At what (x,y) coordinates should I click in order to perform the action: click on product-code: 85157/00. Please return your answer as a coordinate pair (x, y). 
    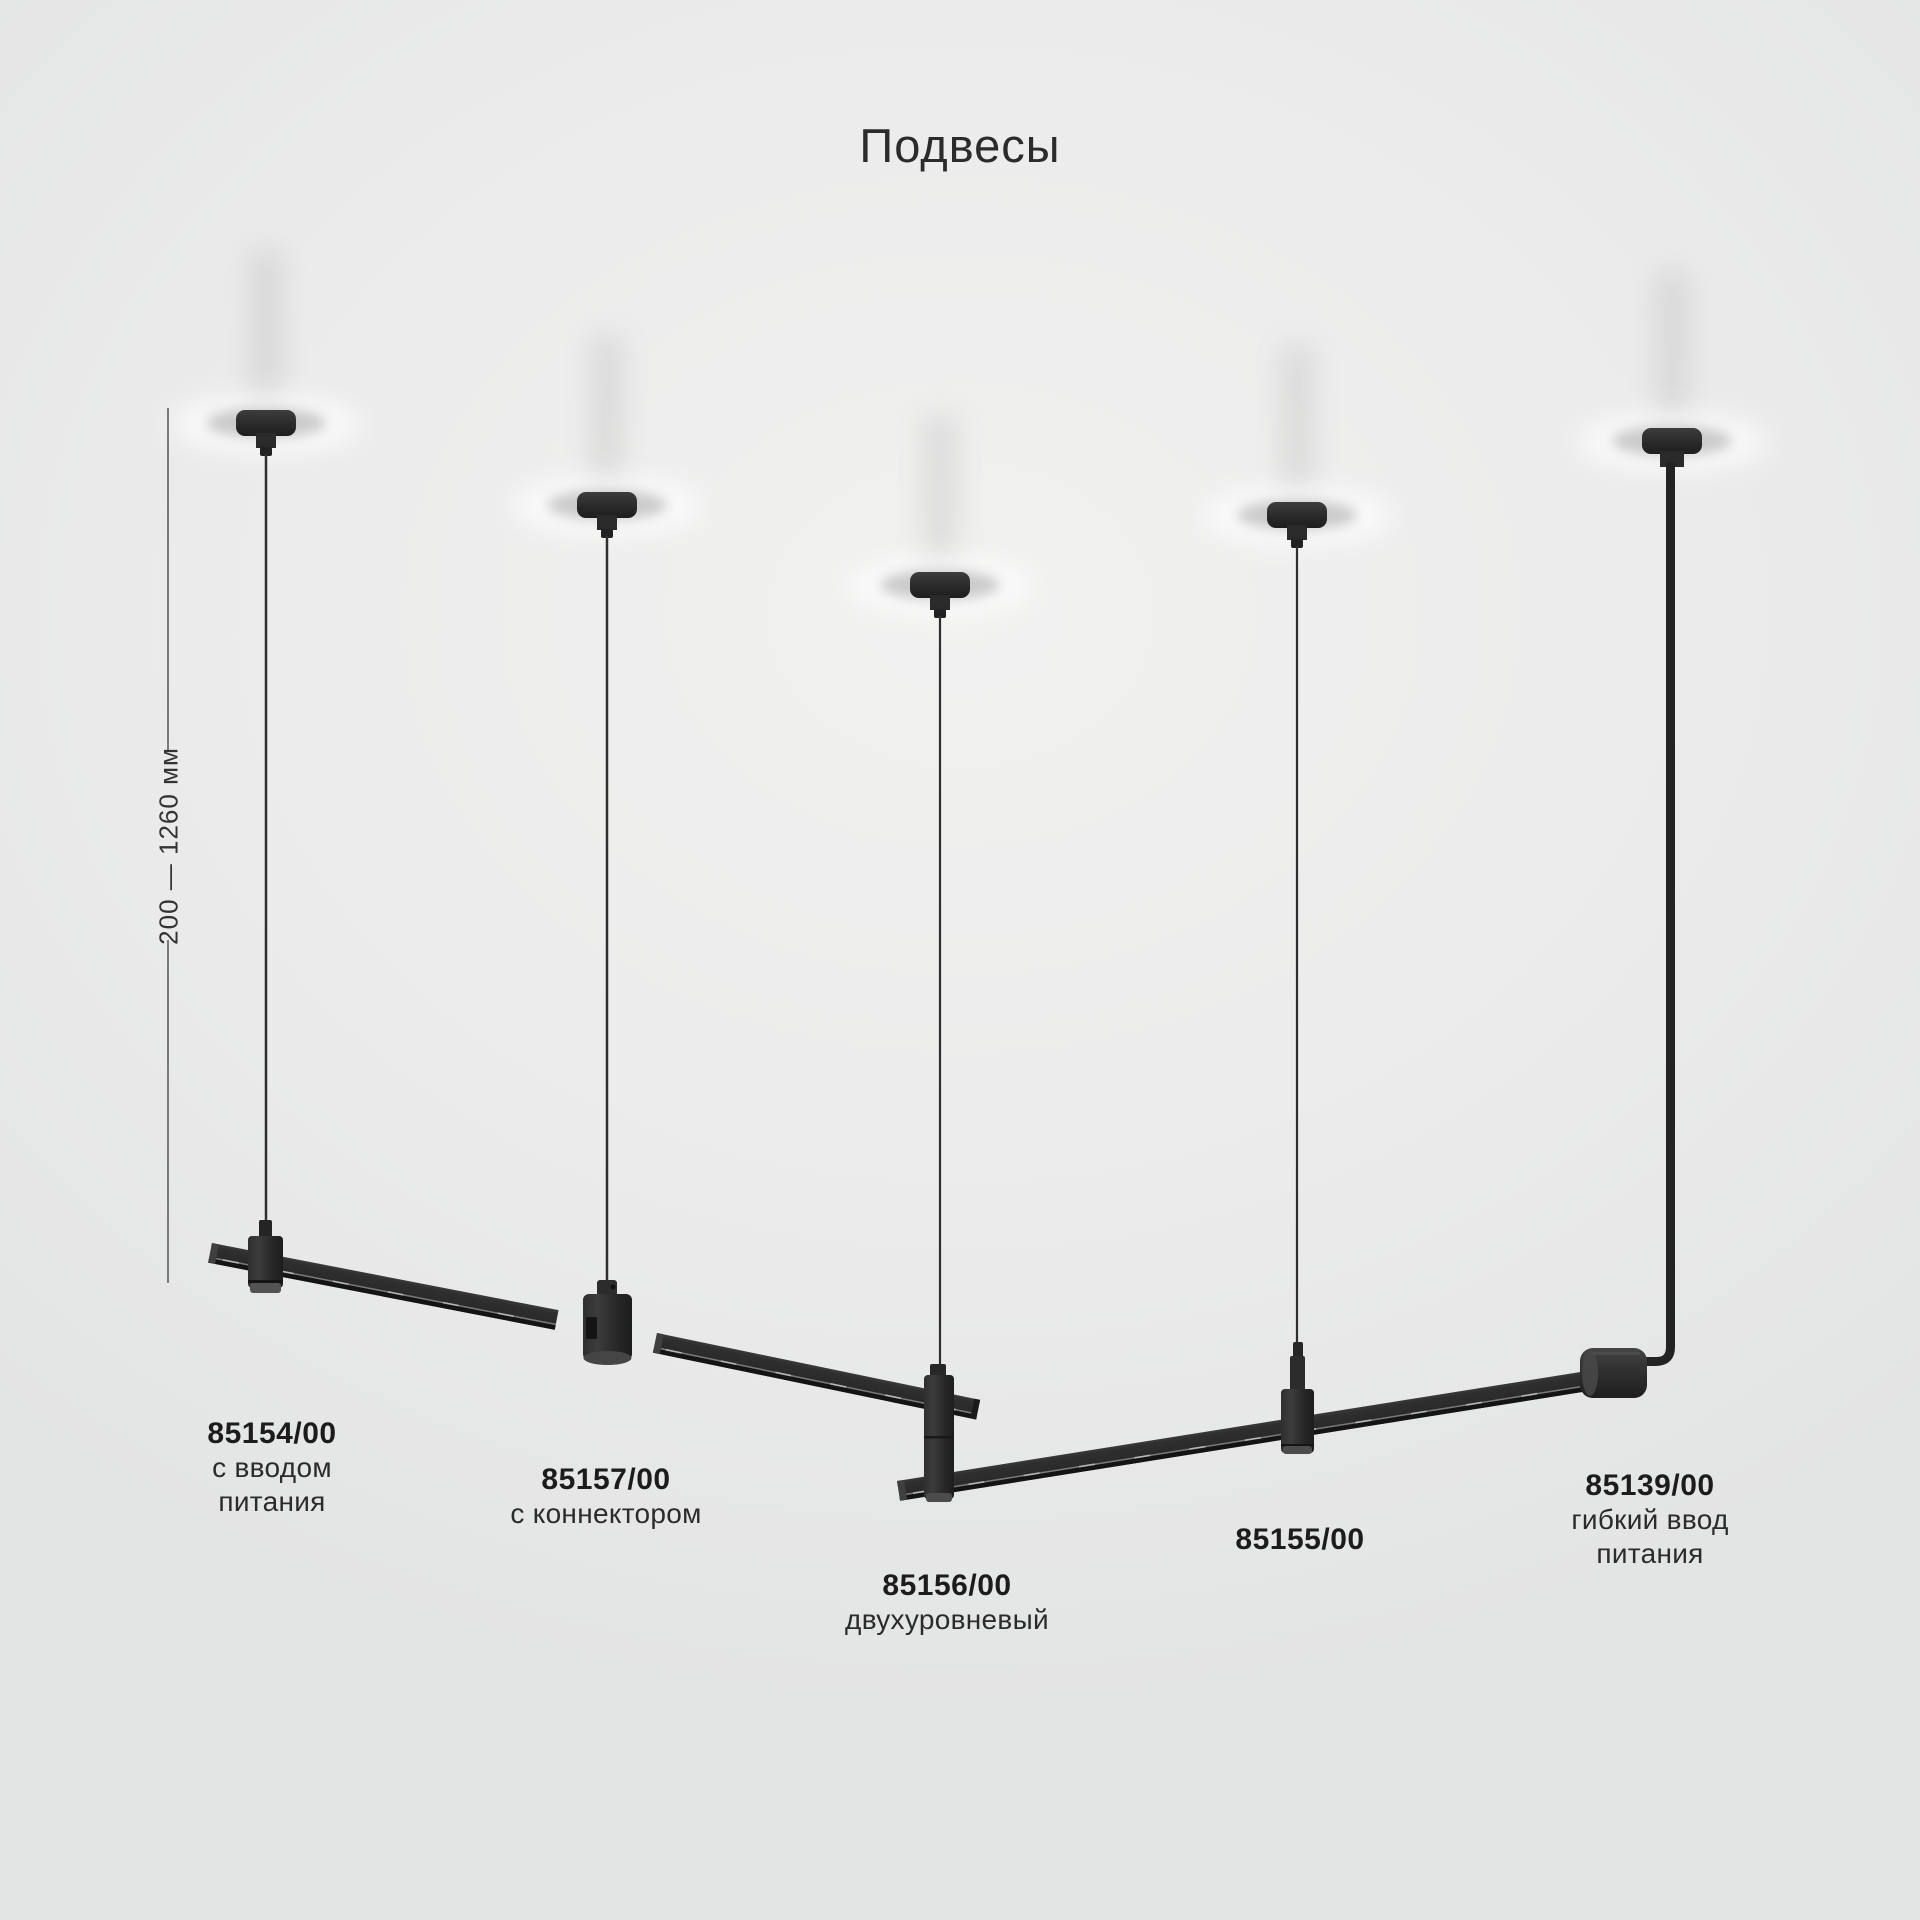
    Looking at the image, I should click on (606, 1479).